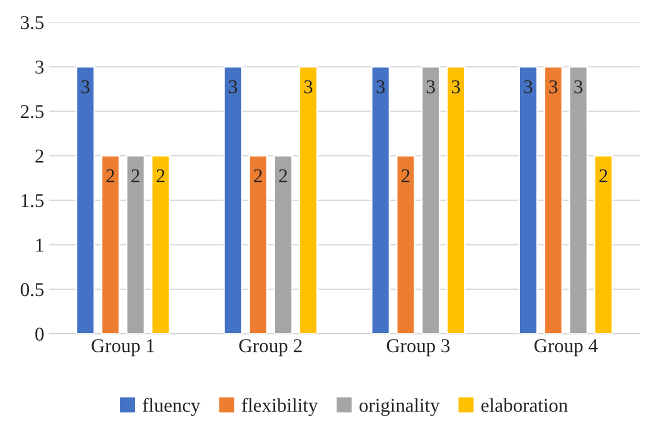  I want to click on y-tick-label: 3, so click(40, 67).